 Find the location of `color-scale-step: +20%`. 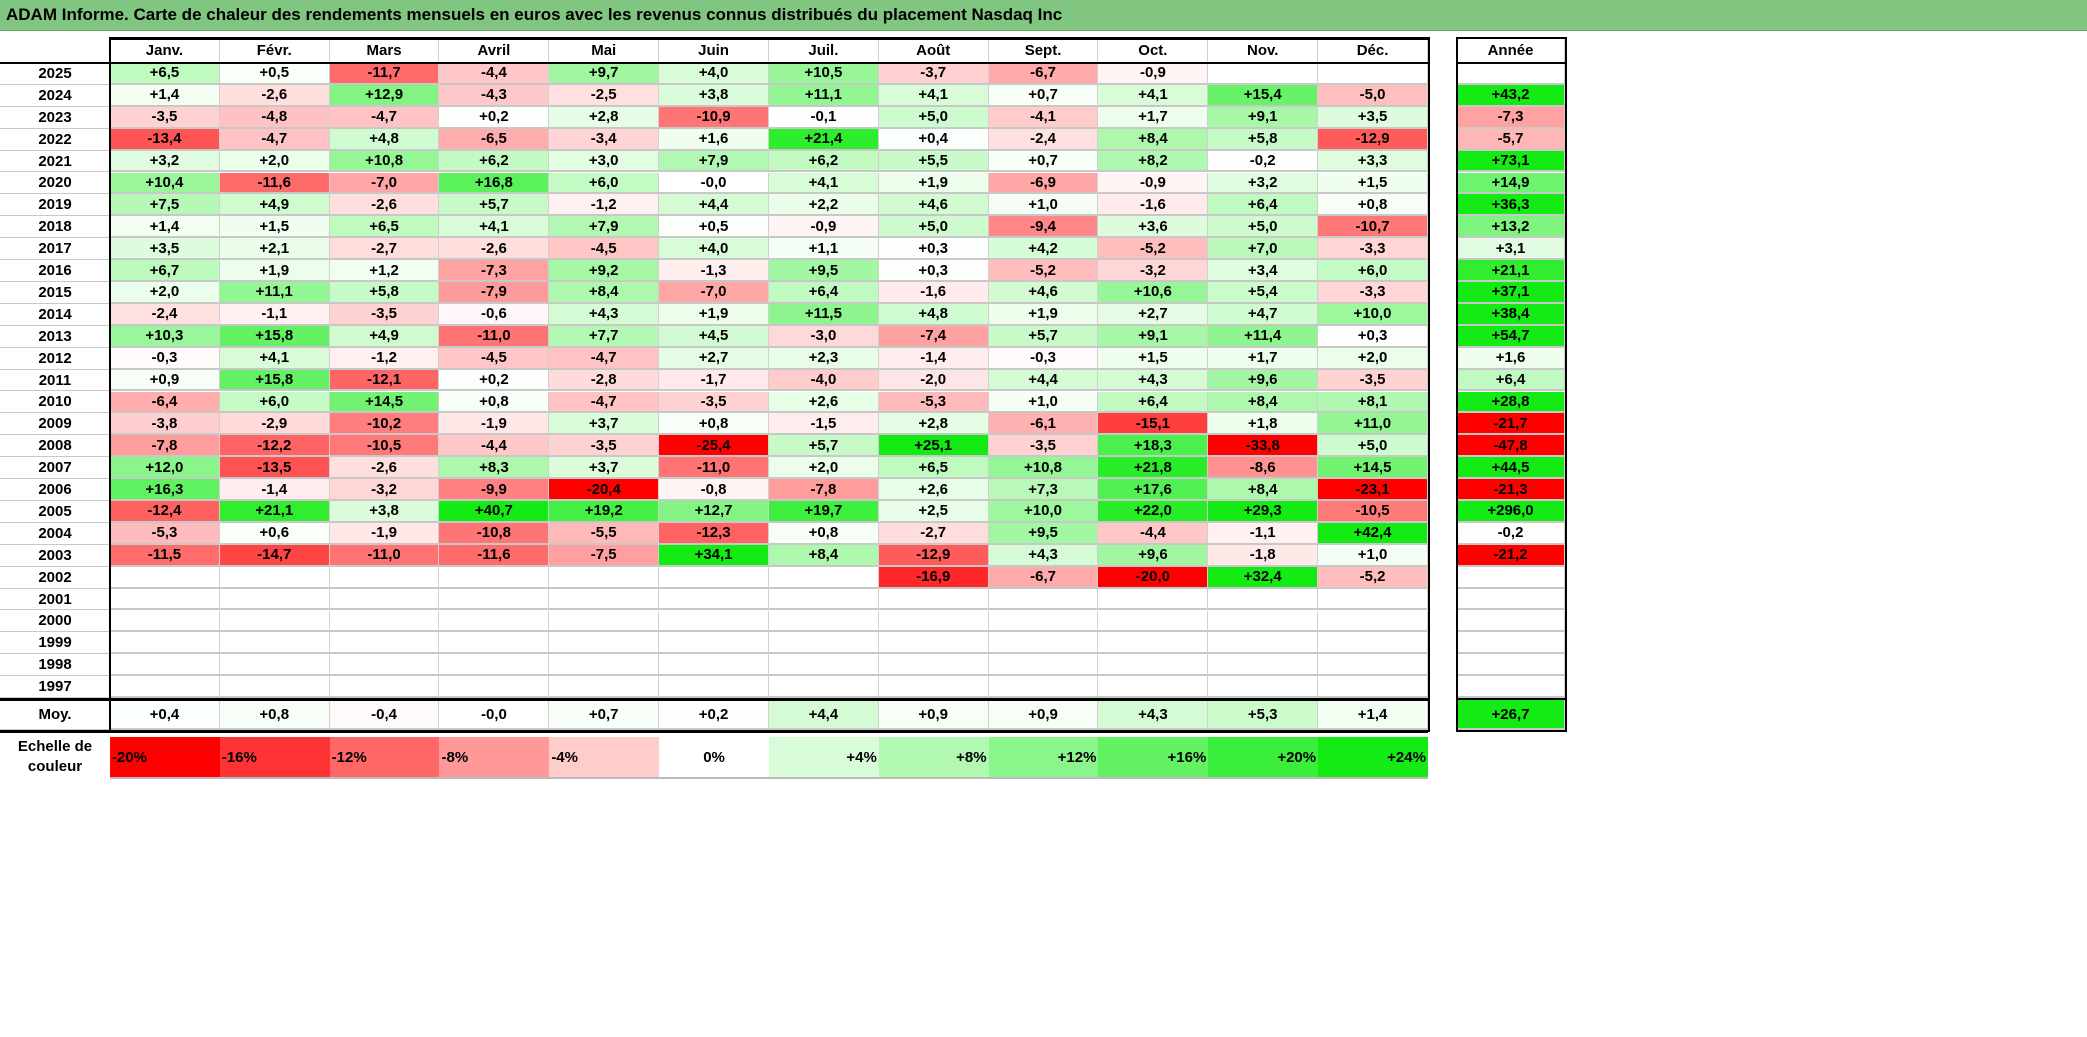

color-scale-step: +20% is located at coordinates (1263, 758).